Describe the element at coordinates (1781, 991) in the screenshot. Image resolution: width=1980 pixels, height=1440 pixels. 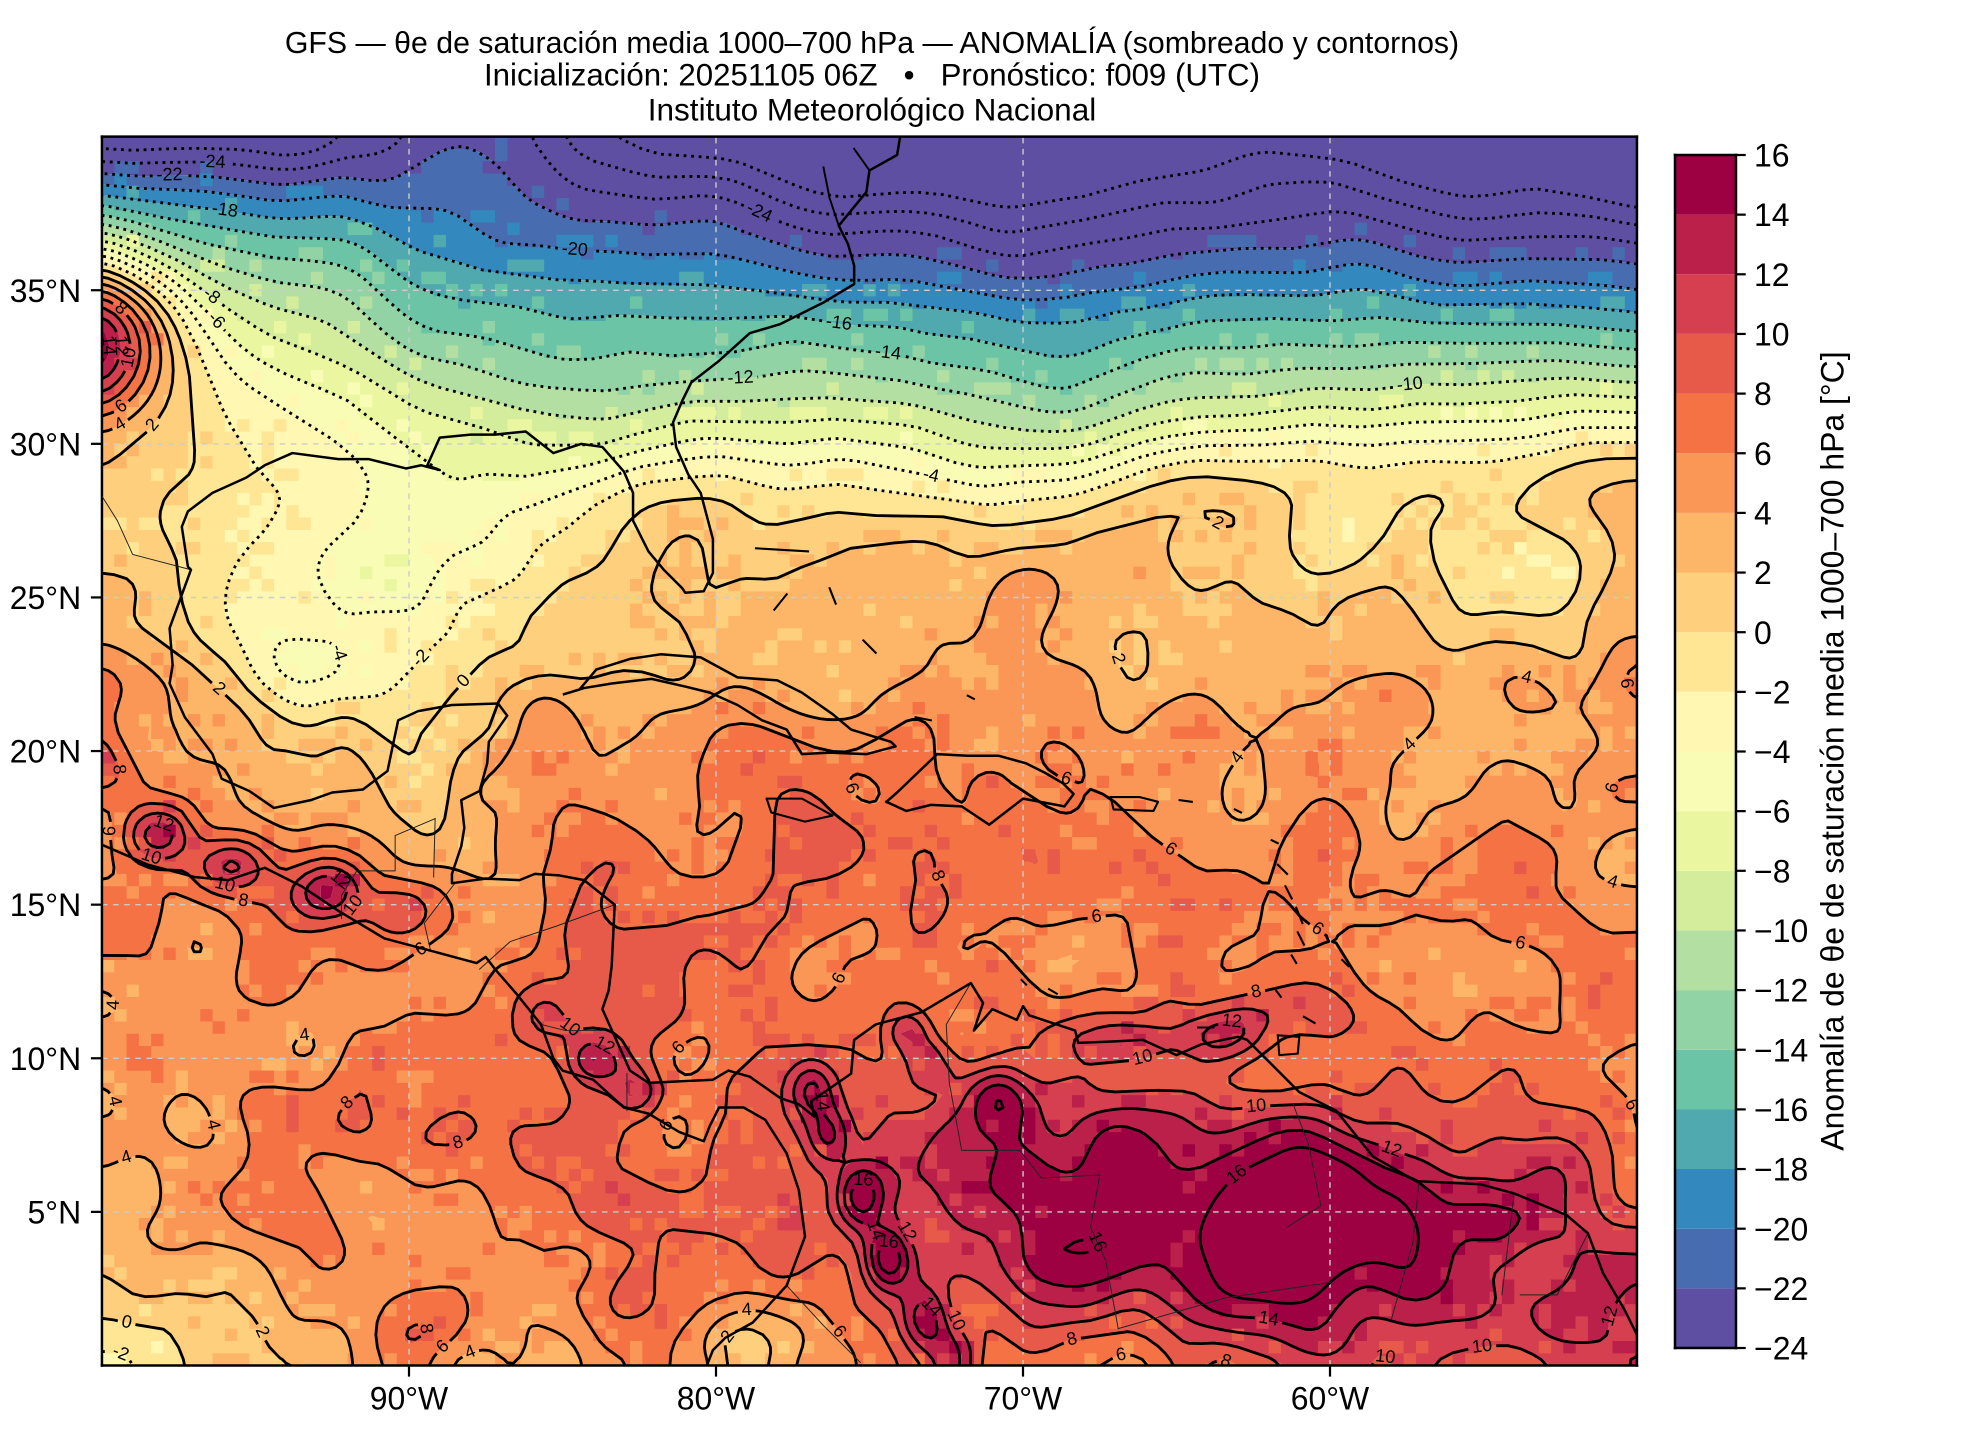
I see `svg-text: −12` at that location.